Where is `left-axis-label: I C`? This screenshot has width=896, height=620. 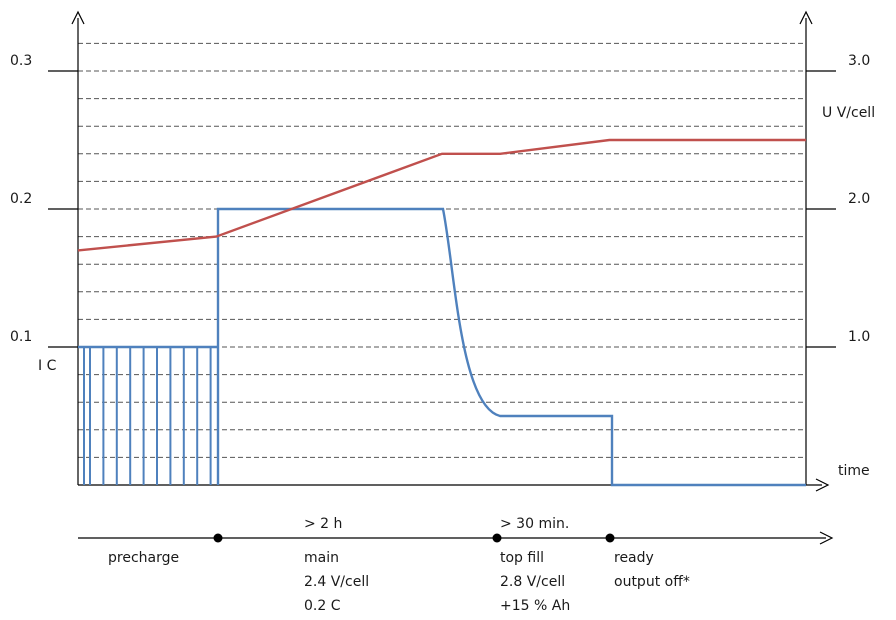
left-axis-label: I C is located at coordinates (47, 366).